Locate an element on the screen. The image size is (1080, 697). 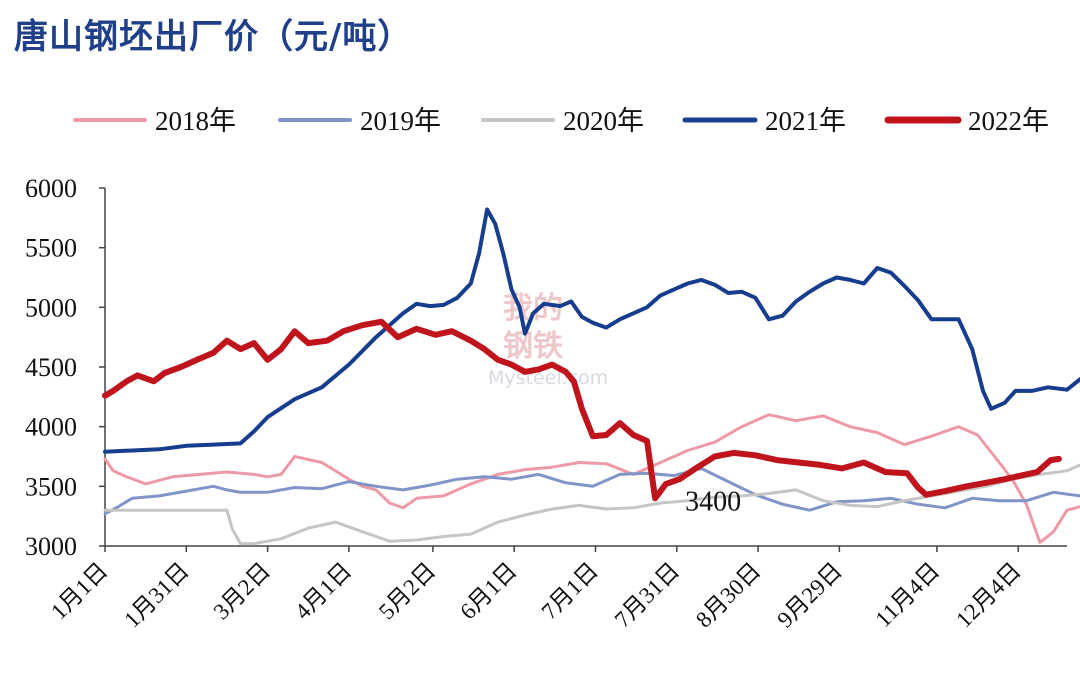
y-tick-label: 5500 is located at coordinates (51, 248).